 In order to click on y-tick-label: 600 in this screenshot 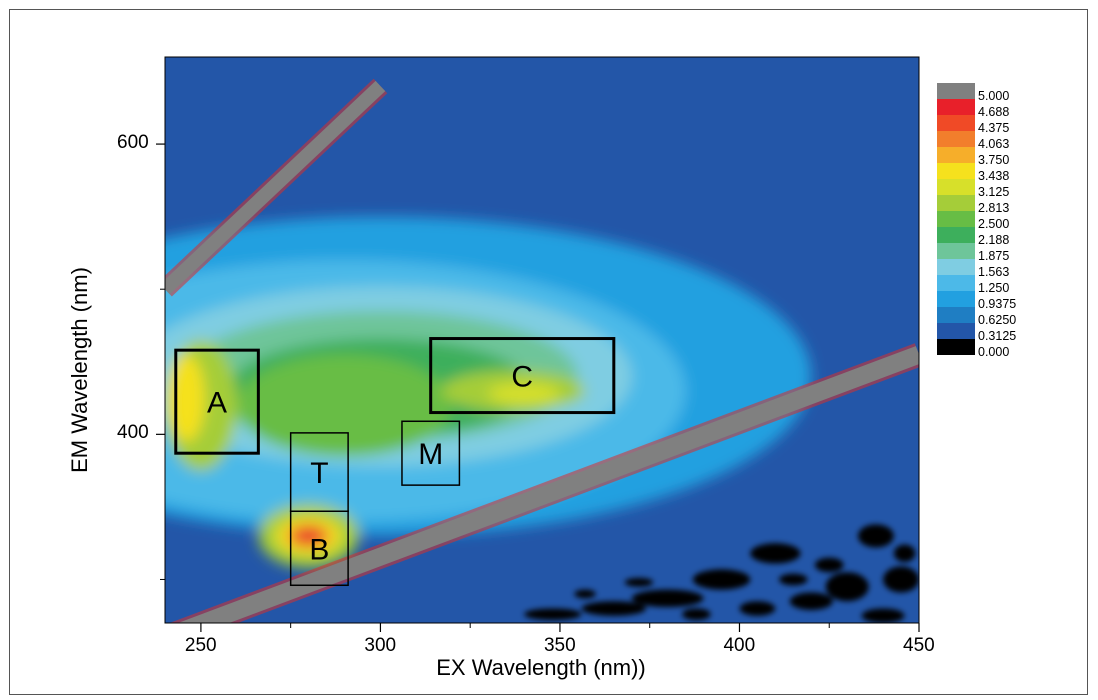, I will do `click(133, 143)`.